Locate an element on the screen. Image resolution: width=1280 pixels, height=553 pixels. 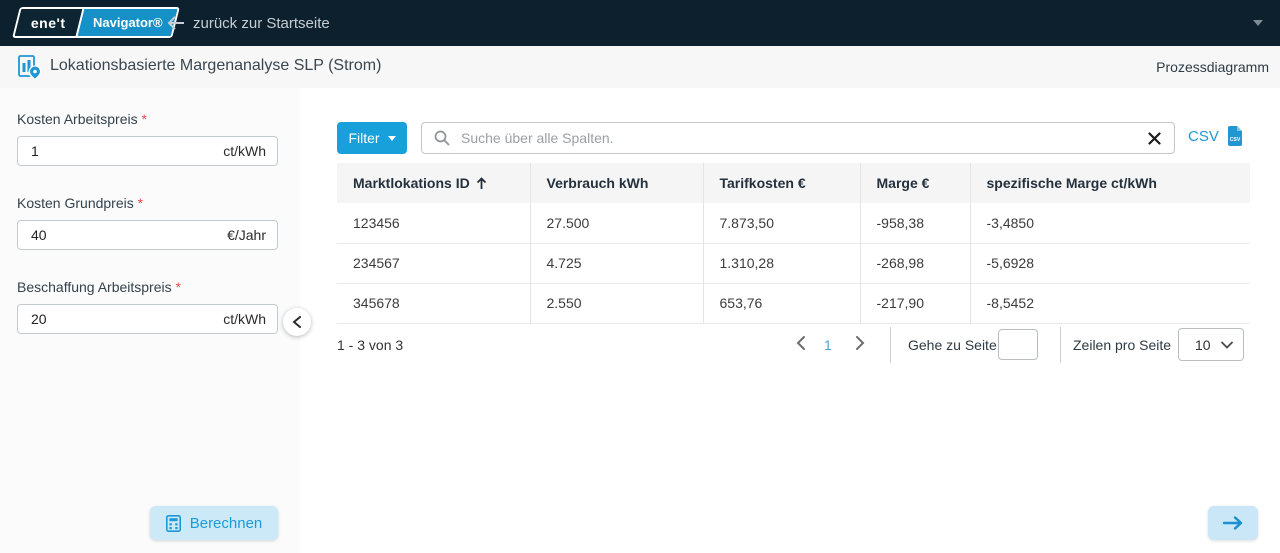
account-menu-caret-icon is located at coordinates (1258, 23).